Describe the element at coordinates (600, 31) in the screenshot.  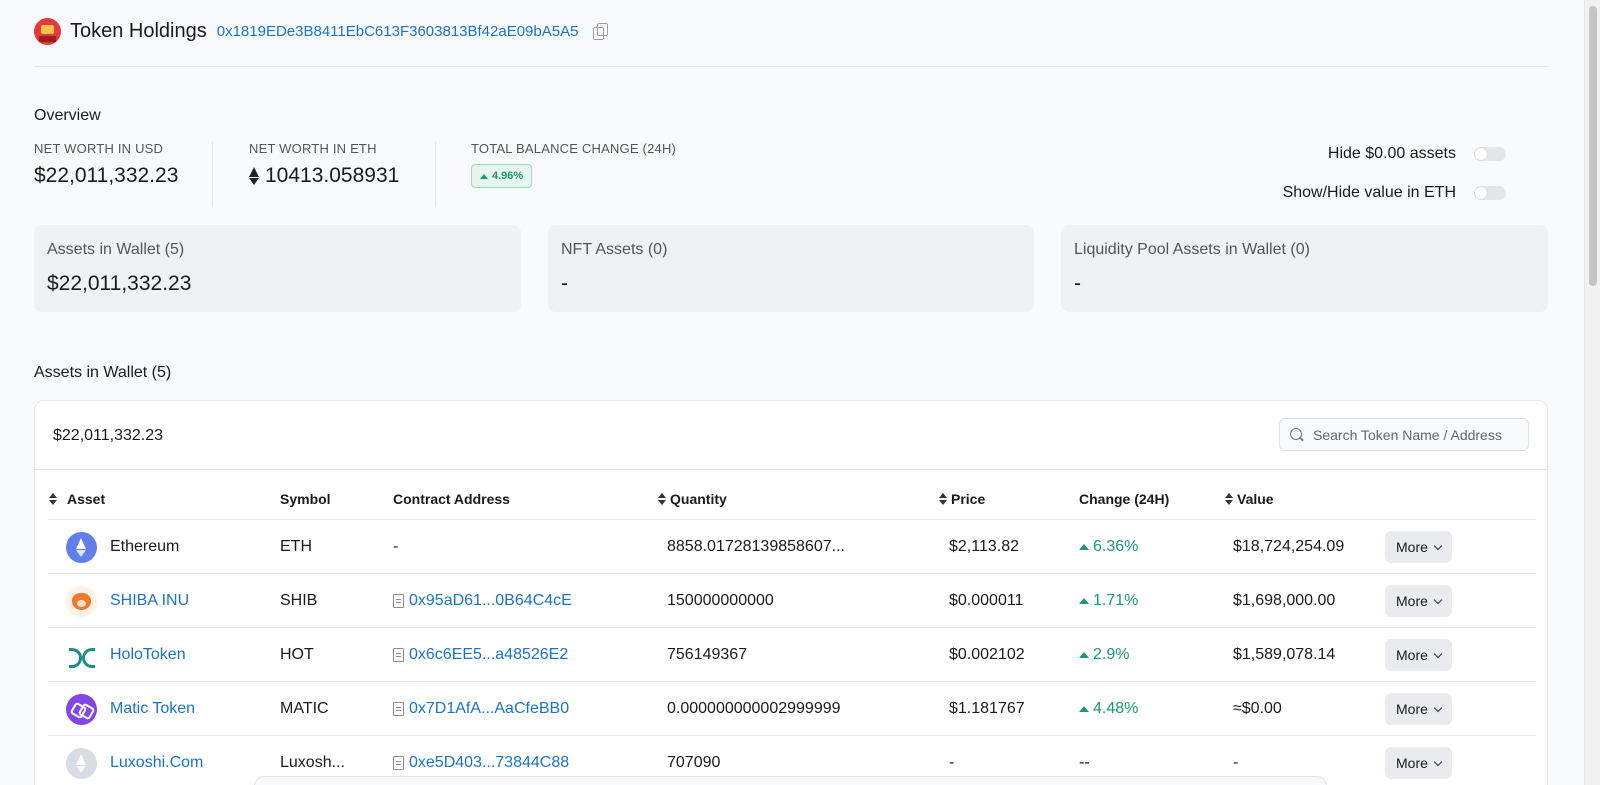
I see `copy-icon` at that location.